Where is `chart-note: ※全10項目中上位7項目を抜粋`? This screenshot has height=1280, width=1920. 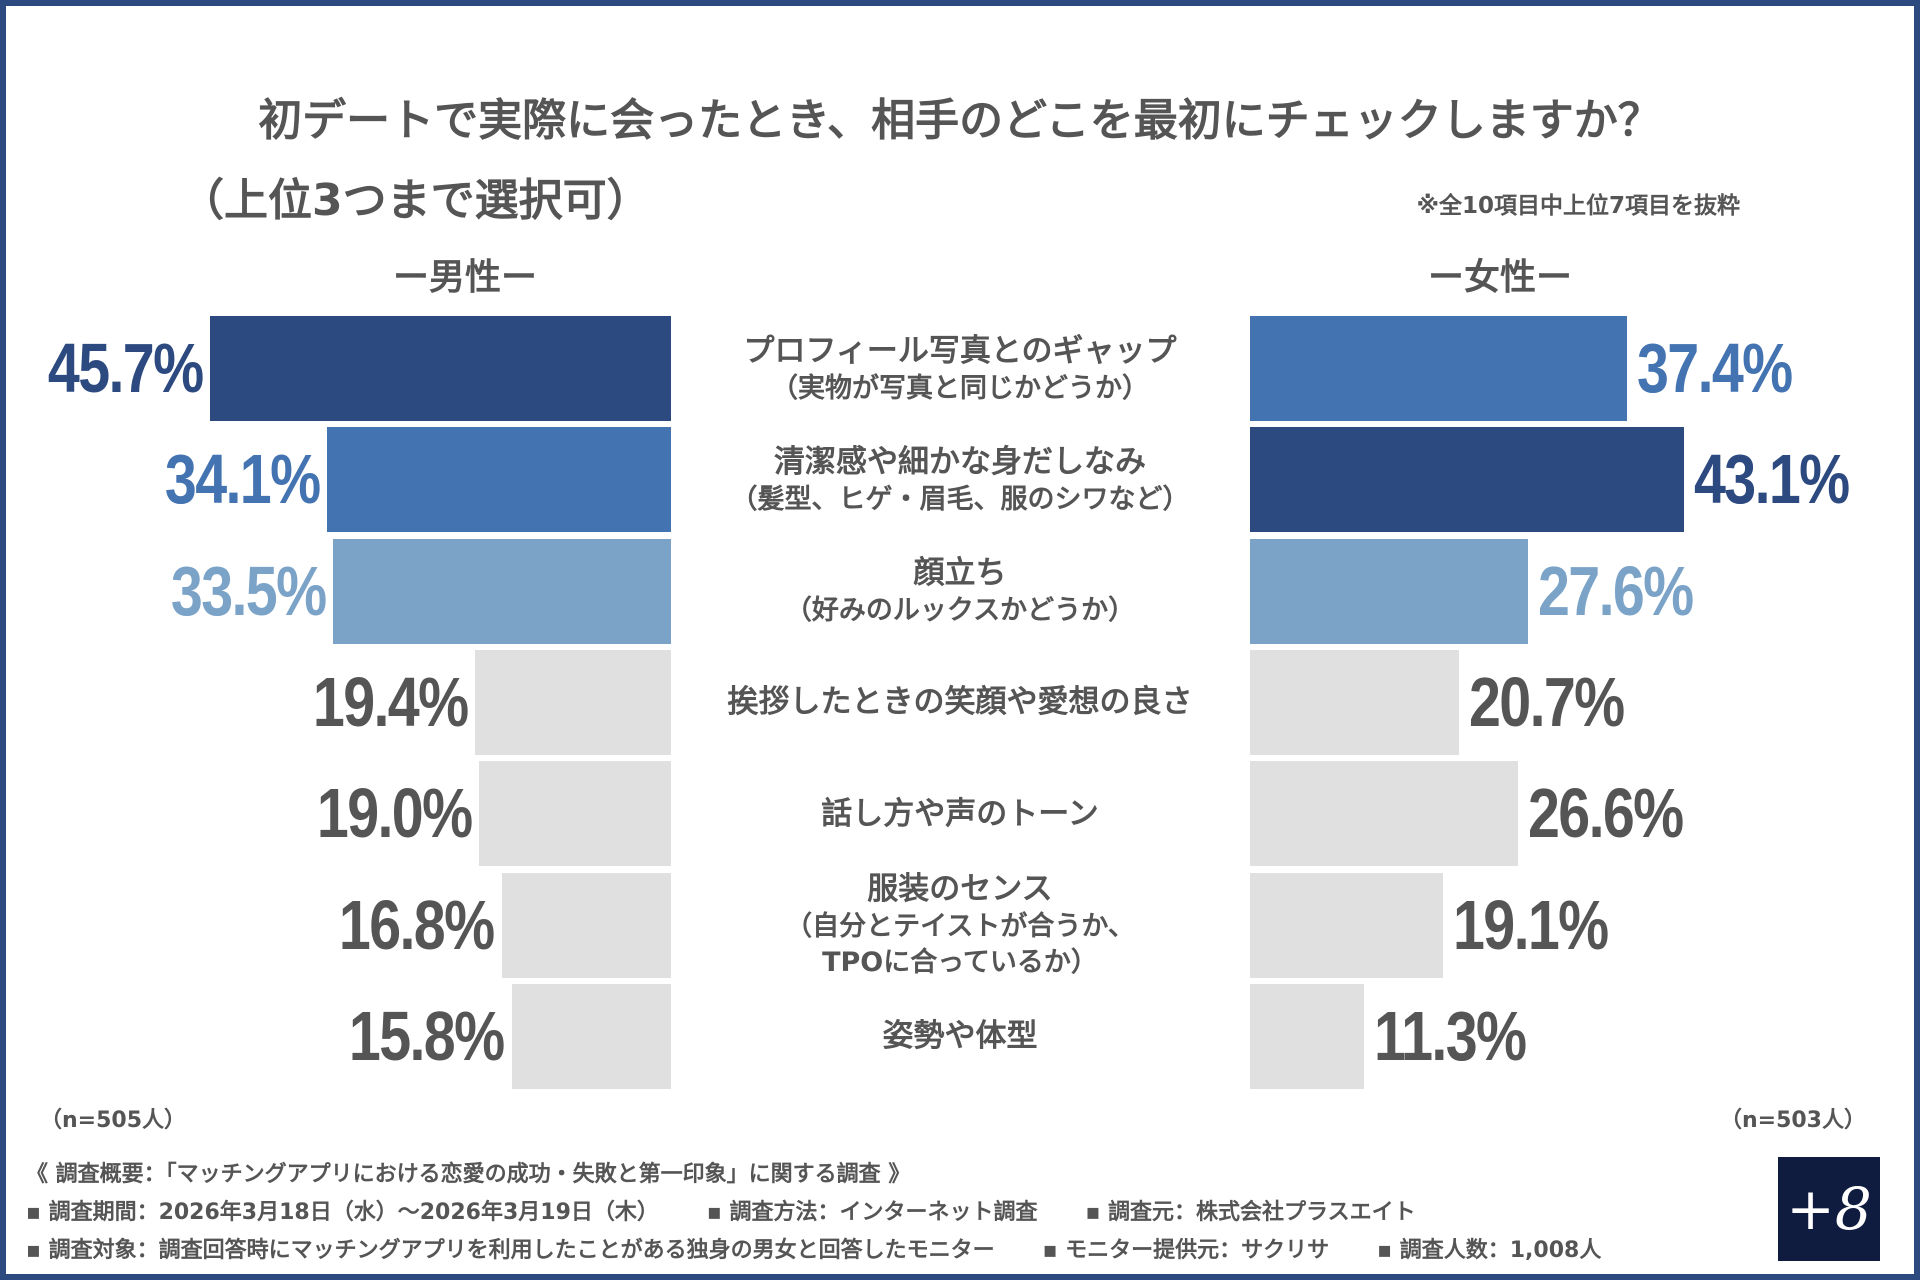
chart-note: ※全10項目中上位7項目を抜粋 is located at coordinates (1578, 206).